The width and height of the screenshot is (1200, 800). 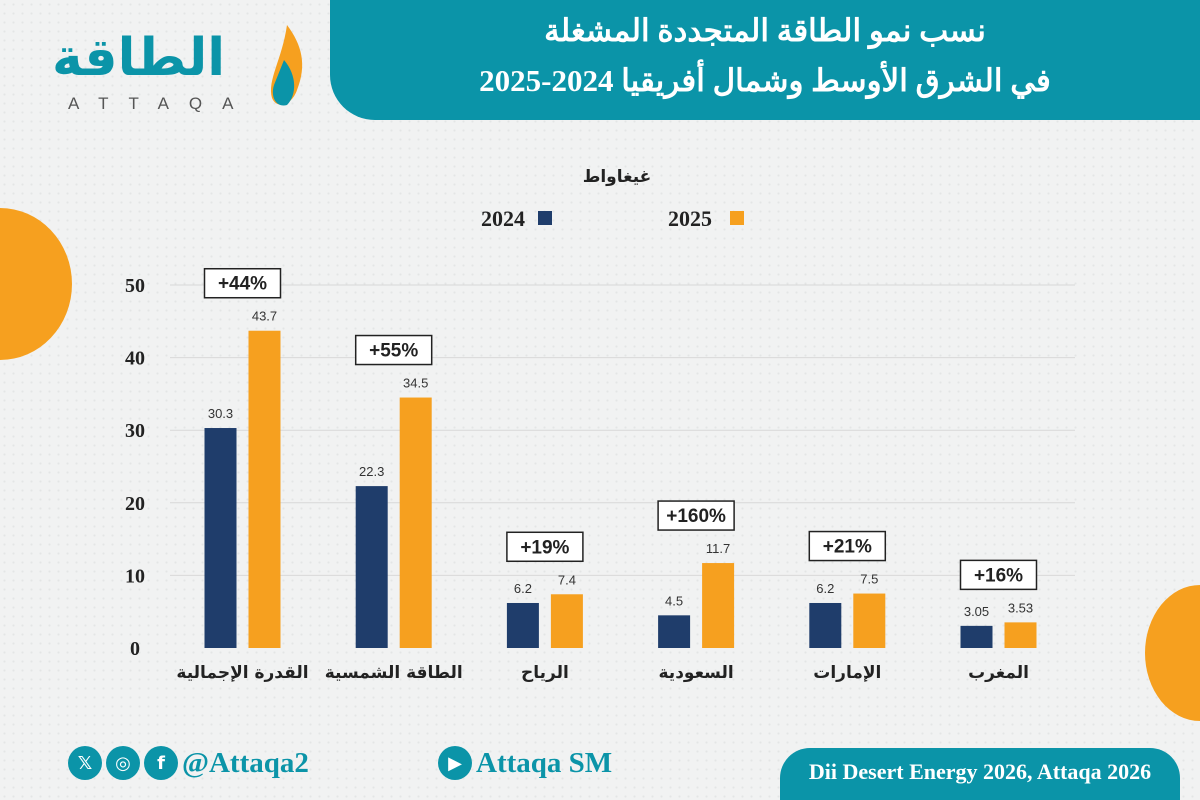 I want to click on youtube-link: ▶ Attaqa SM, so click(x=525, y=763).